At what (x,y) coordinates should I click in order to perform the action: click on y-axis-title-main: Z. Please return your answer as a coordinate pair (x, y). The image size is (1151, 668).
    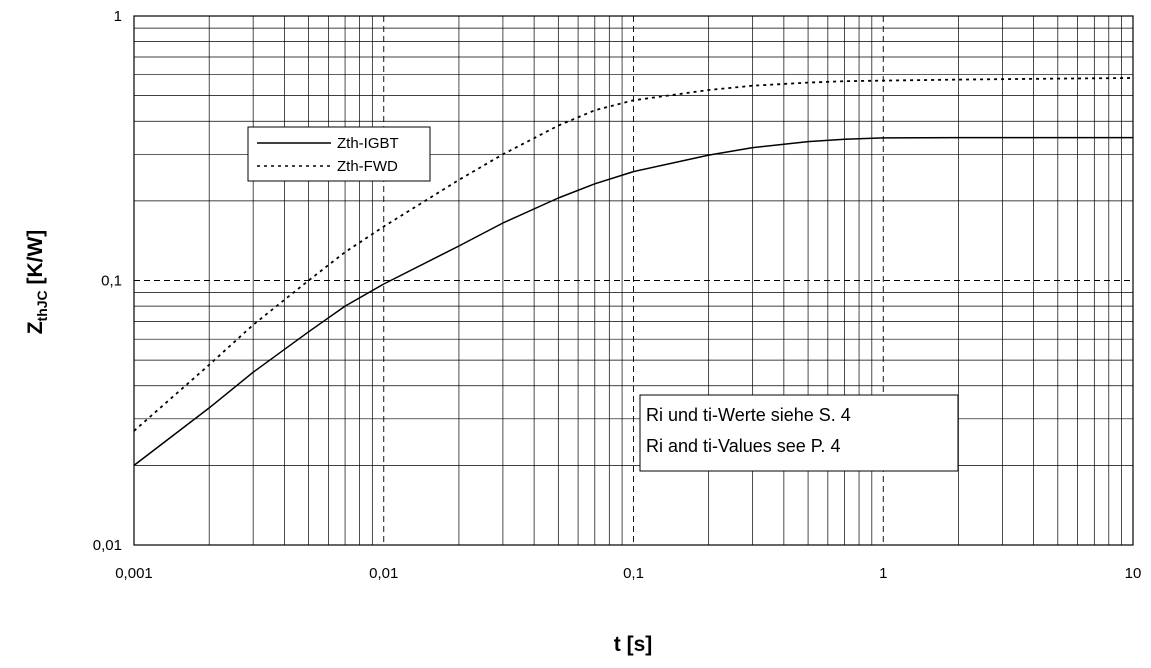
    Looking at the image, I should click on (35, 327).